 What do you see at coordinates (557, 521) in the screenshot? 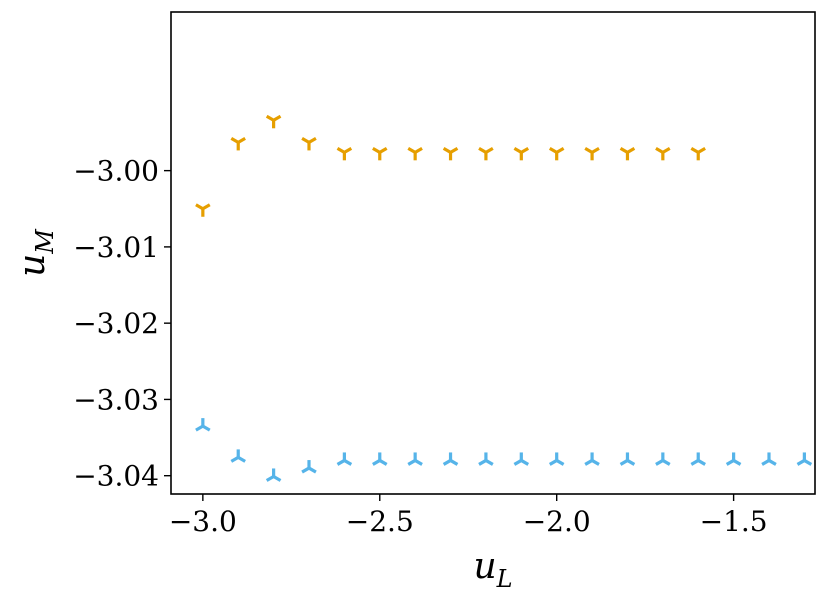
I see `x-tick-label: −2.0` at bounding box center [557, 521].